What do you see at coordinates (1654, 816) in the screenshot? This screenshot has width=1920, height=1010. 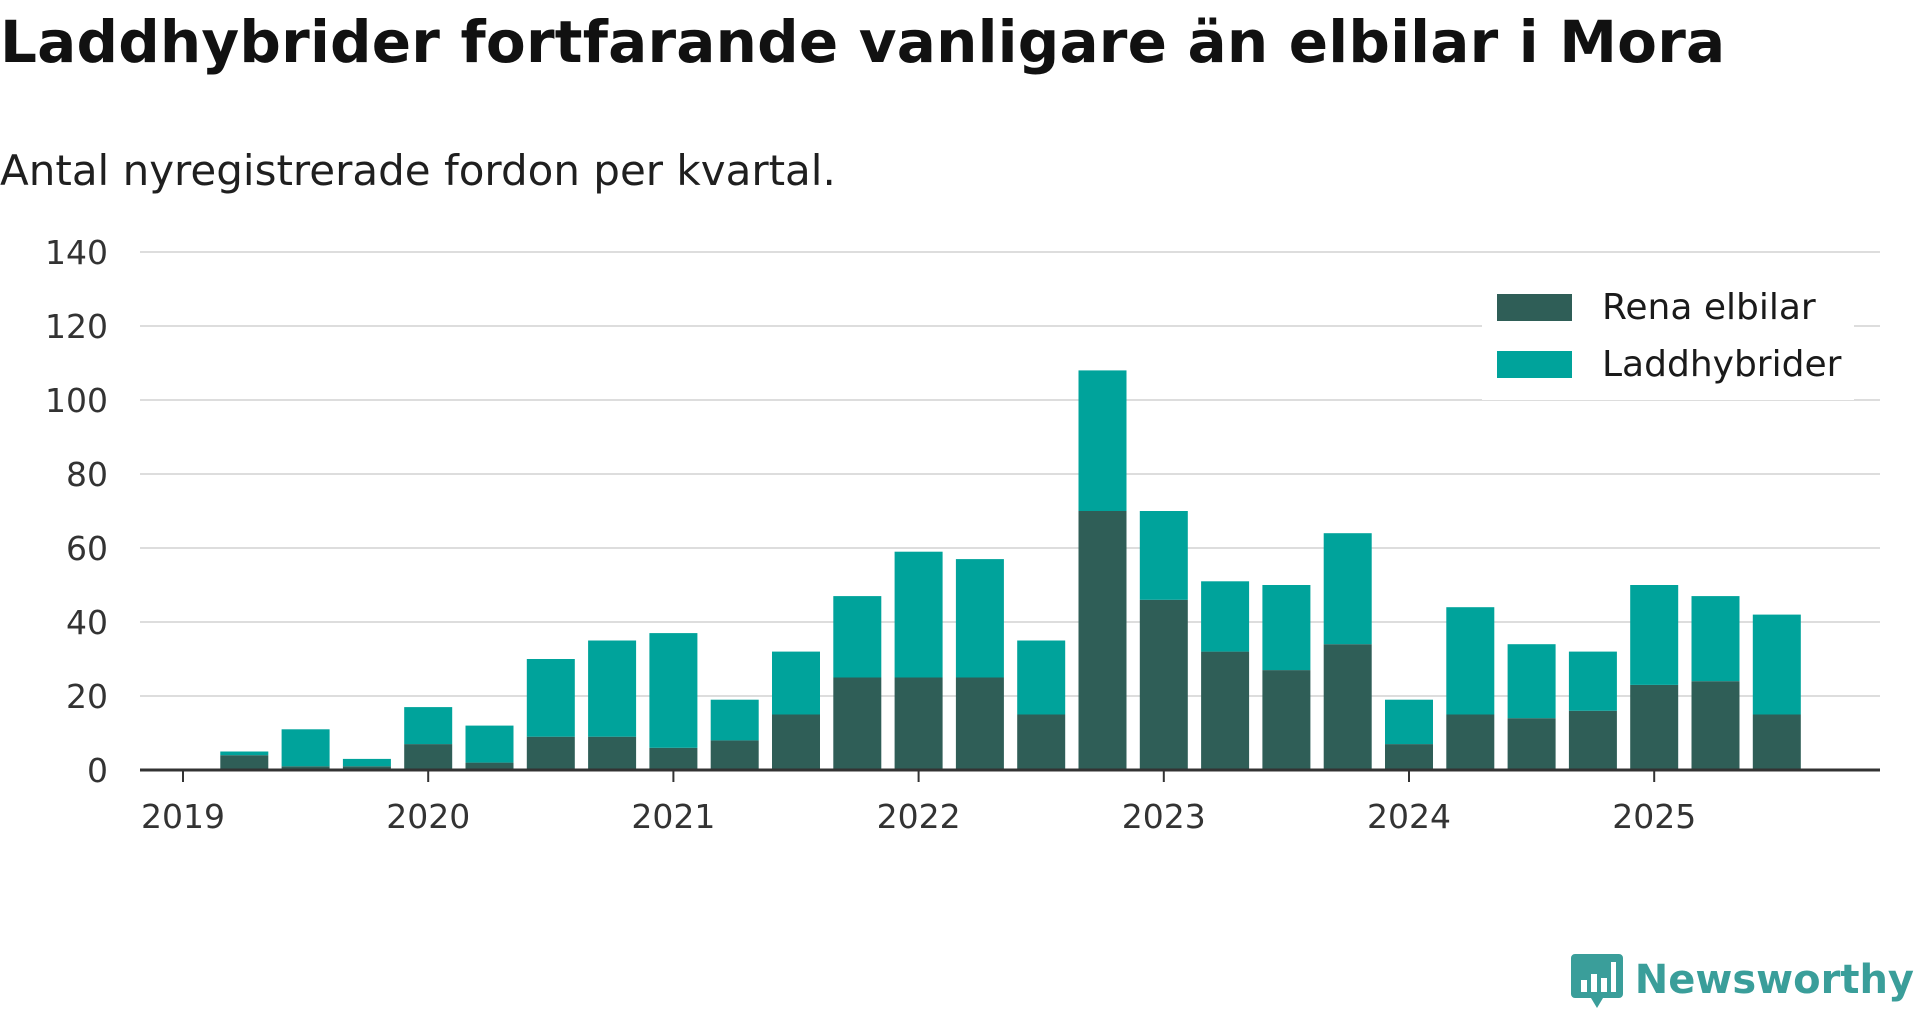 I see `x-tick-label: 2025` at bounding box center [1654, 816].